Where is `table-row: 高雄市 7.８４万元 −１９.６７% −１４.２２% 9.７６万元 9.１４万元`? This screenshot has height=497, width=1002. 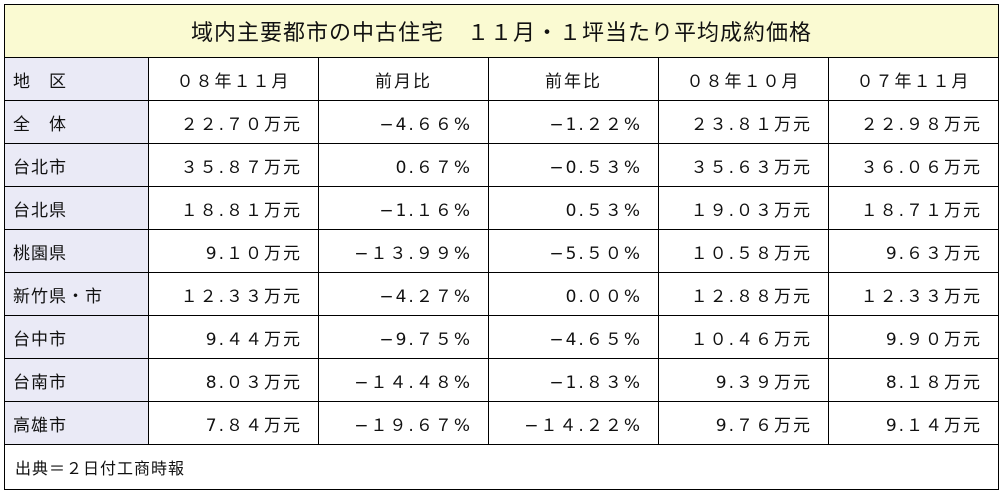 table-row: 高雄市 7.８４万元 −１９.６７% −１４.２２% 9.７６万元 9.１４万元 is located at coordinates (502, 423).